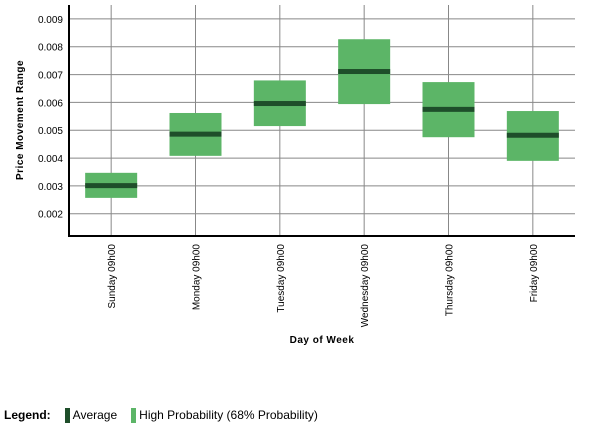 This screenshot has height=440, width=593. What do you see at coordinates (134, 415) in the screenshot?
I see `legend-swatch-high-probability` at bounding box center [134, 415].